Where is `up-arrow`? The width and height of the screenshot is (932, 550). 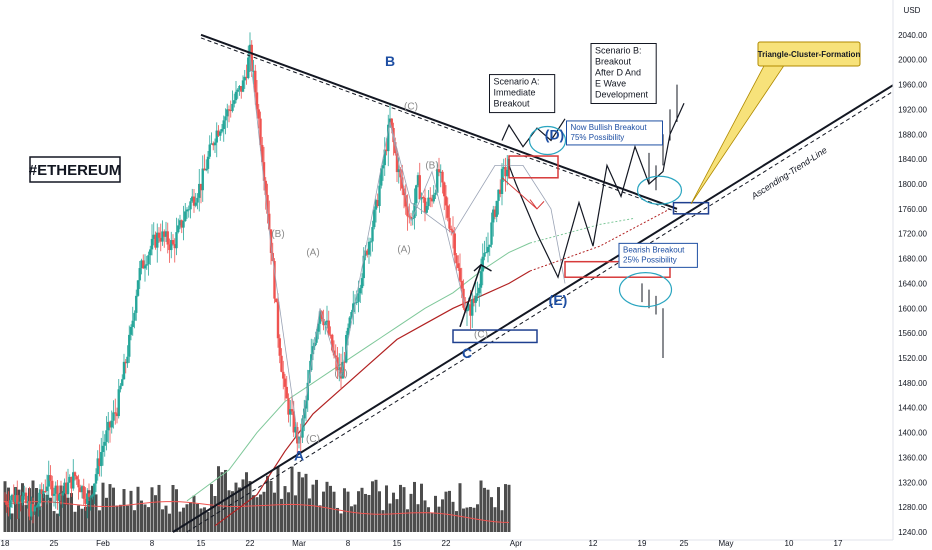
up-arrow is located at coordinates (470, 296).